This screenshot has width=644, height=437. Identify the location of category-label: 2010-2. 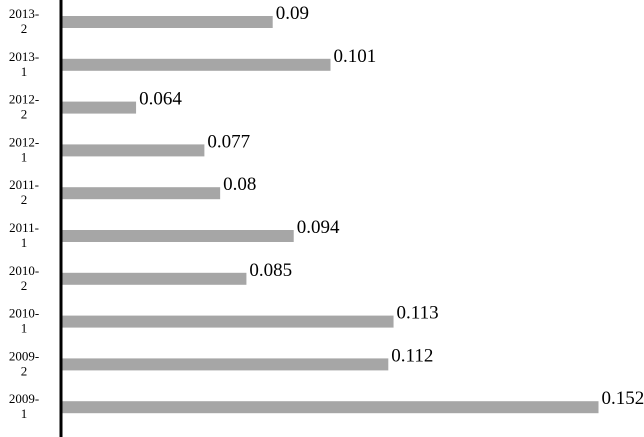
(24, 278).